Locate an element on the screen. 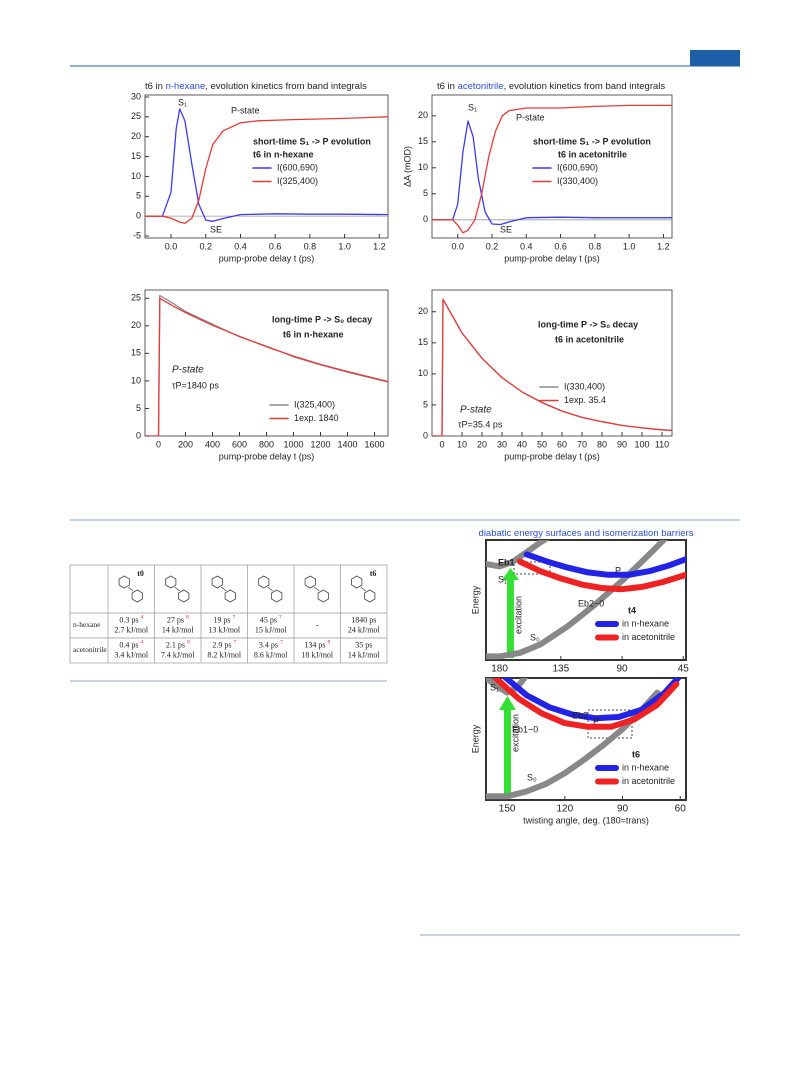 This screenshot has width=809, height=1067. x-tick-label: 1.2 is located at coordinates (379, 246).